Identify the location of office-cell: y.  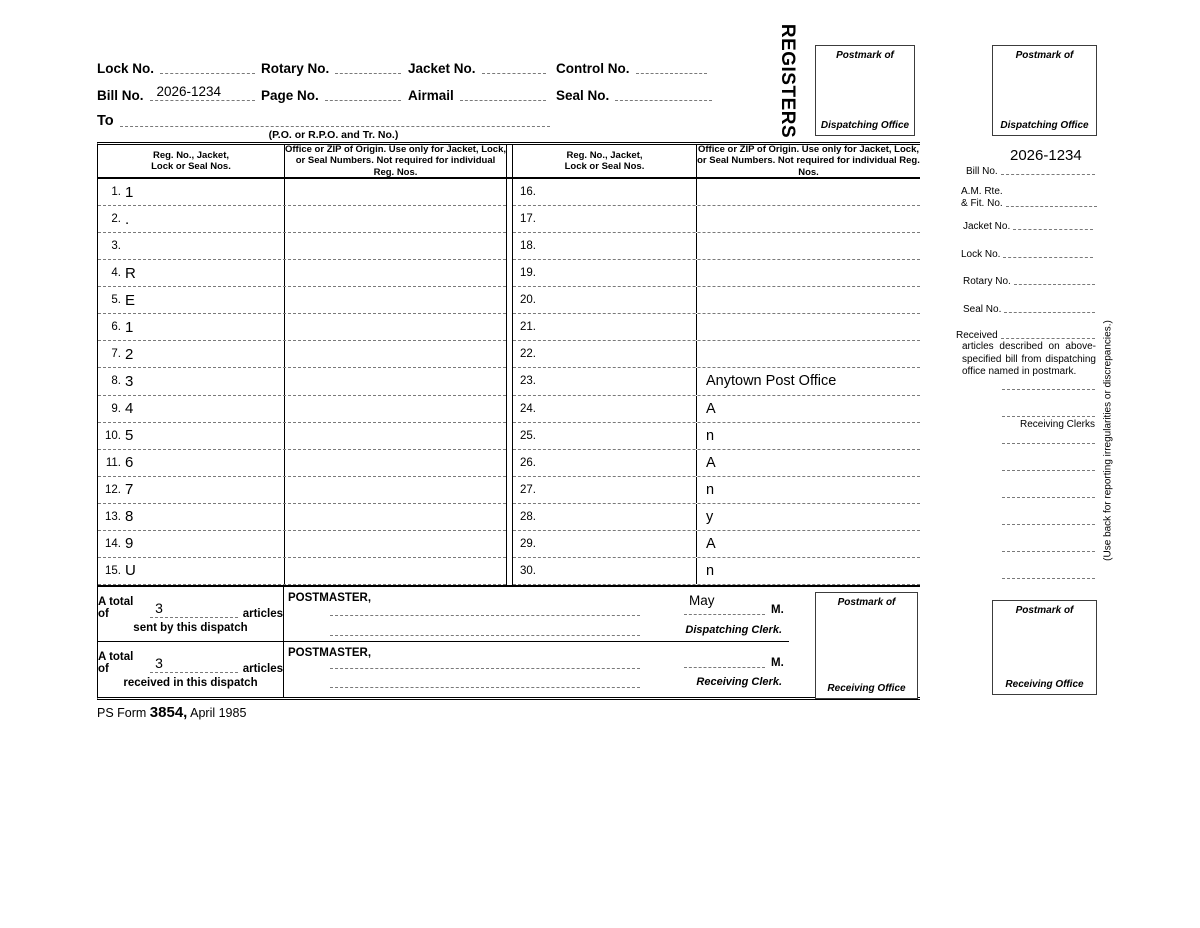
(808, 516).